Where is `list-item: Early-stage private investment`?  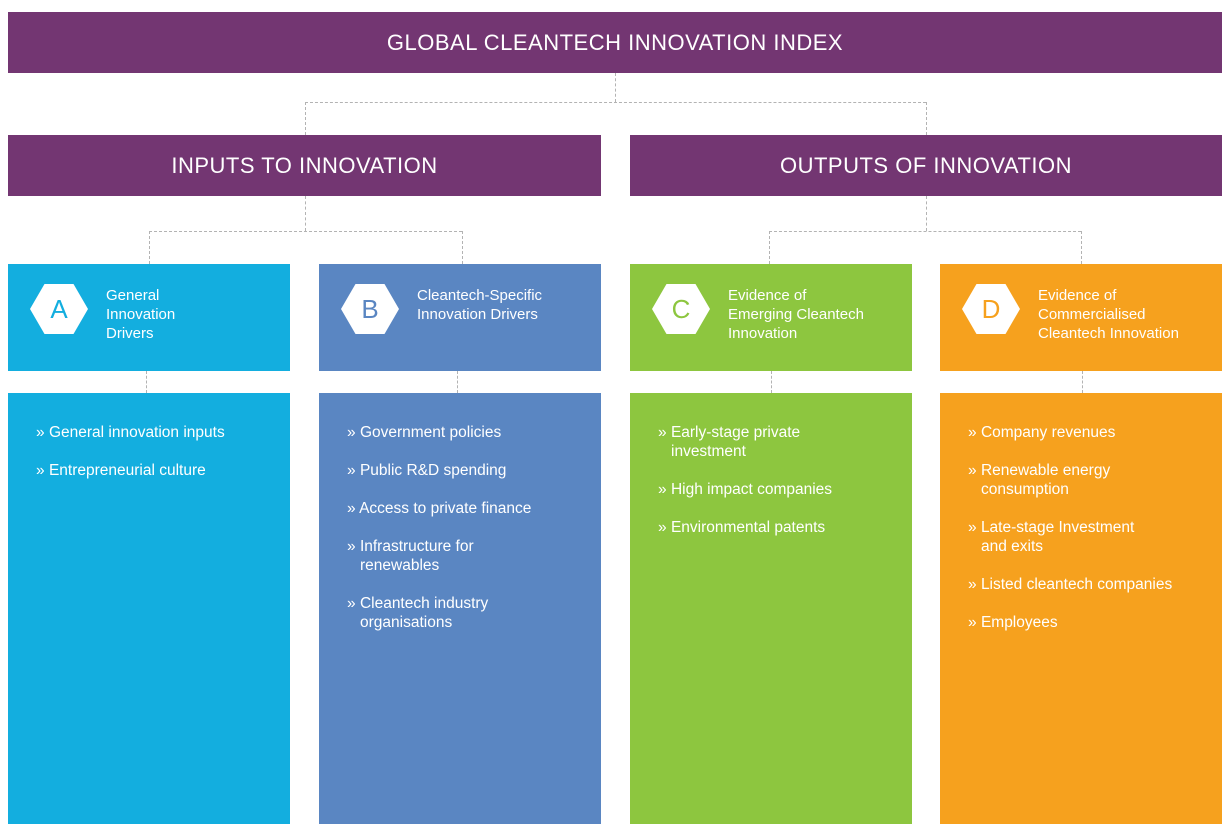
list-item: Early-stage private investment is located at coordinates (775, 442).